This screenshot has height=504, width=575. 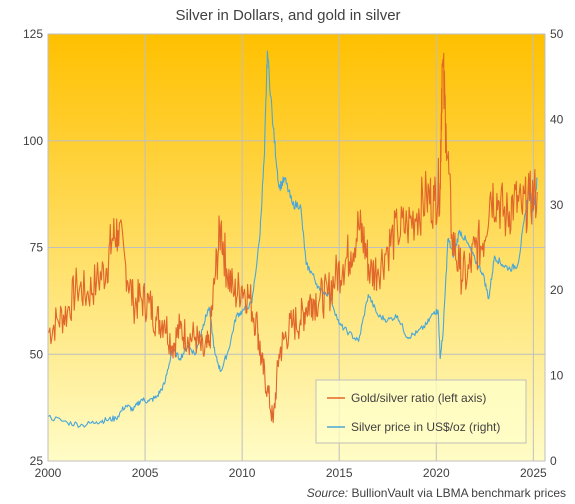 I want to click on left-tick-label: 50, so click(x=37, y=354).